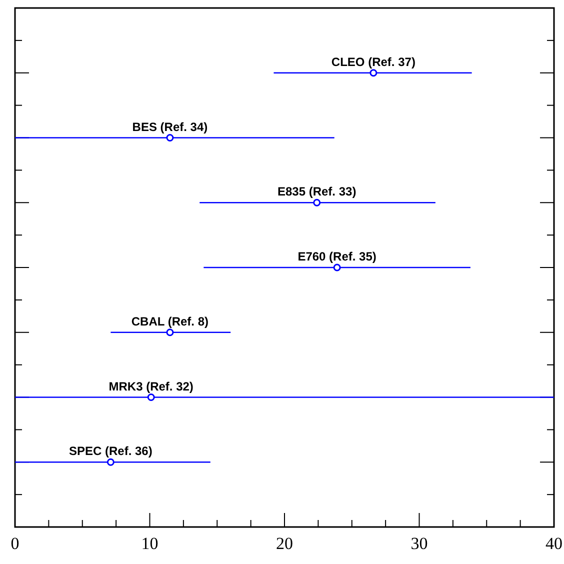 Image resolution: width=564 pixels, height=564 pixels. I want to click on y-tick-label: MRK3 (Ref. 32), so click(151, 386).